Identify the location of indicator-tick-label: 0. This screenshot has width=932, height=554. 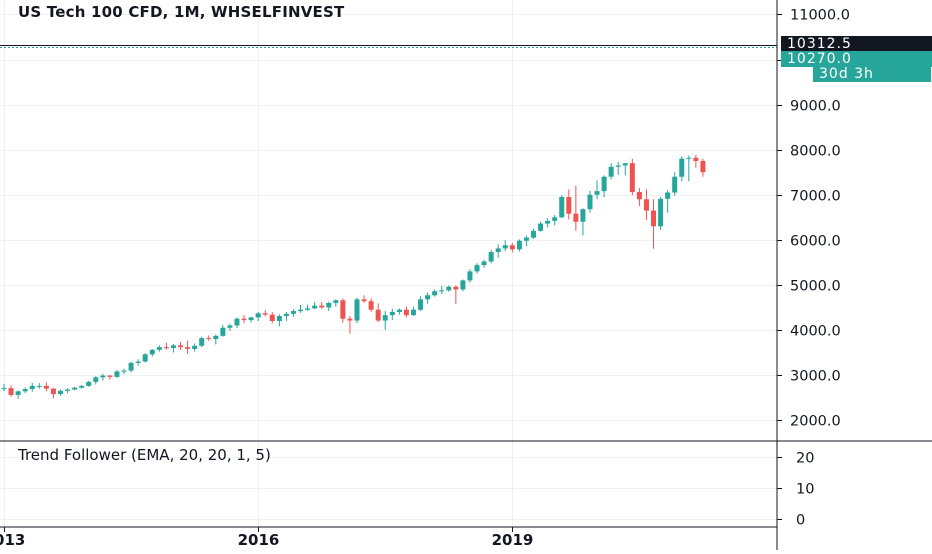
(800, 521).